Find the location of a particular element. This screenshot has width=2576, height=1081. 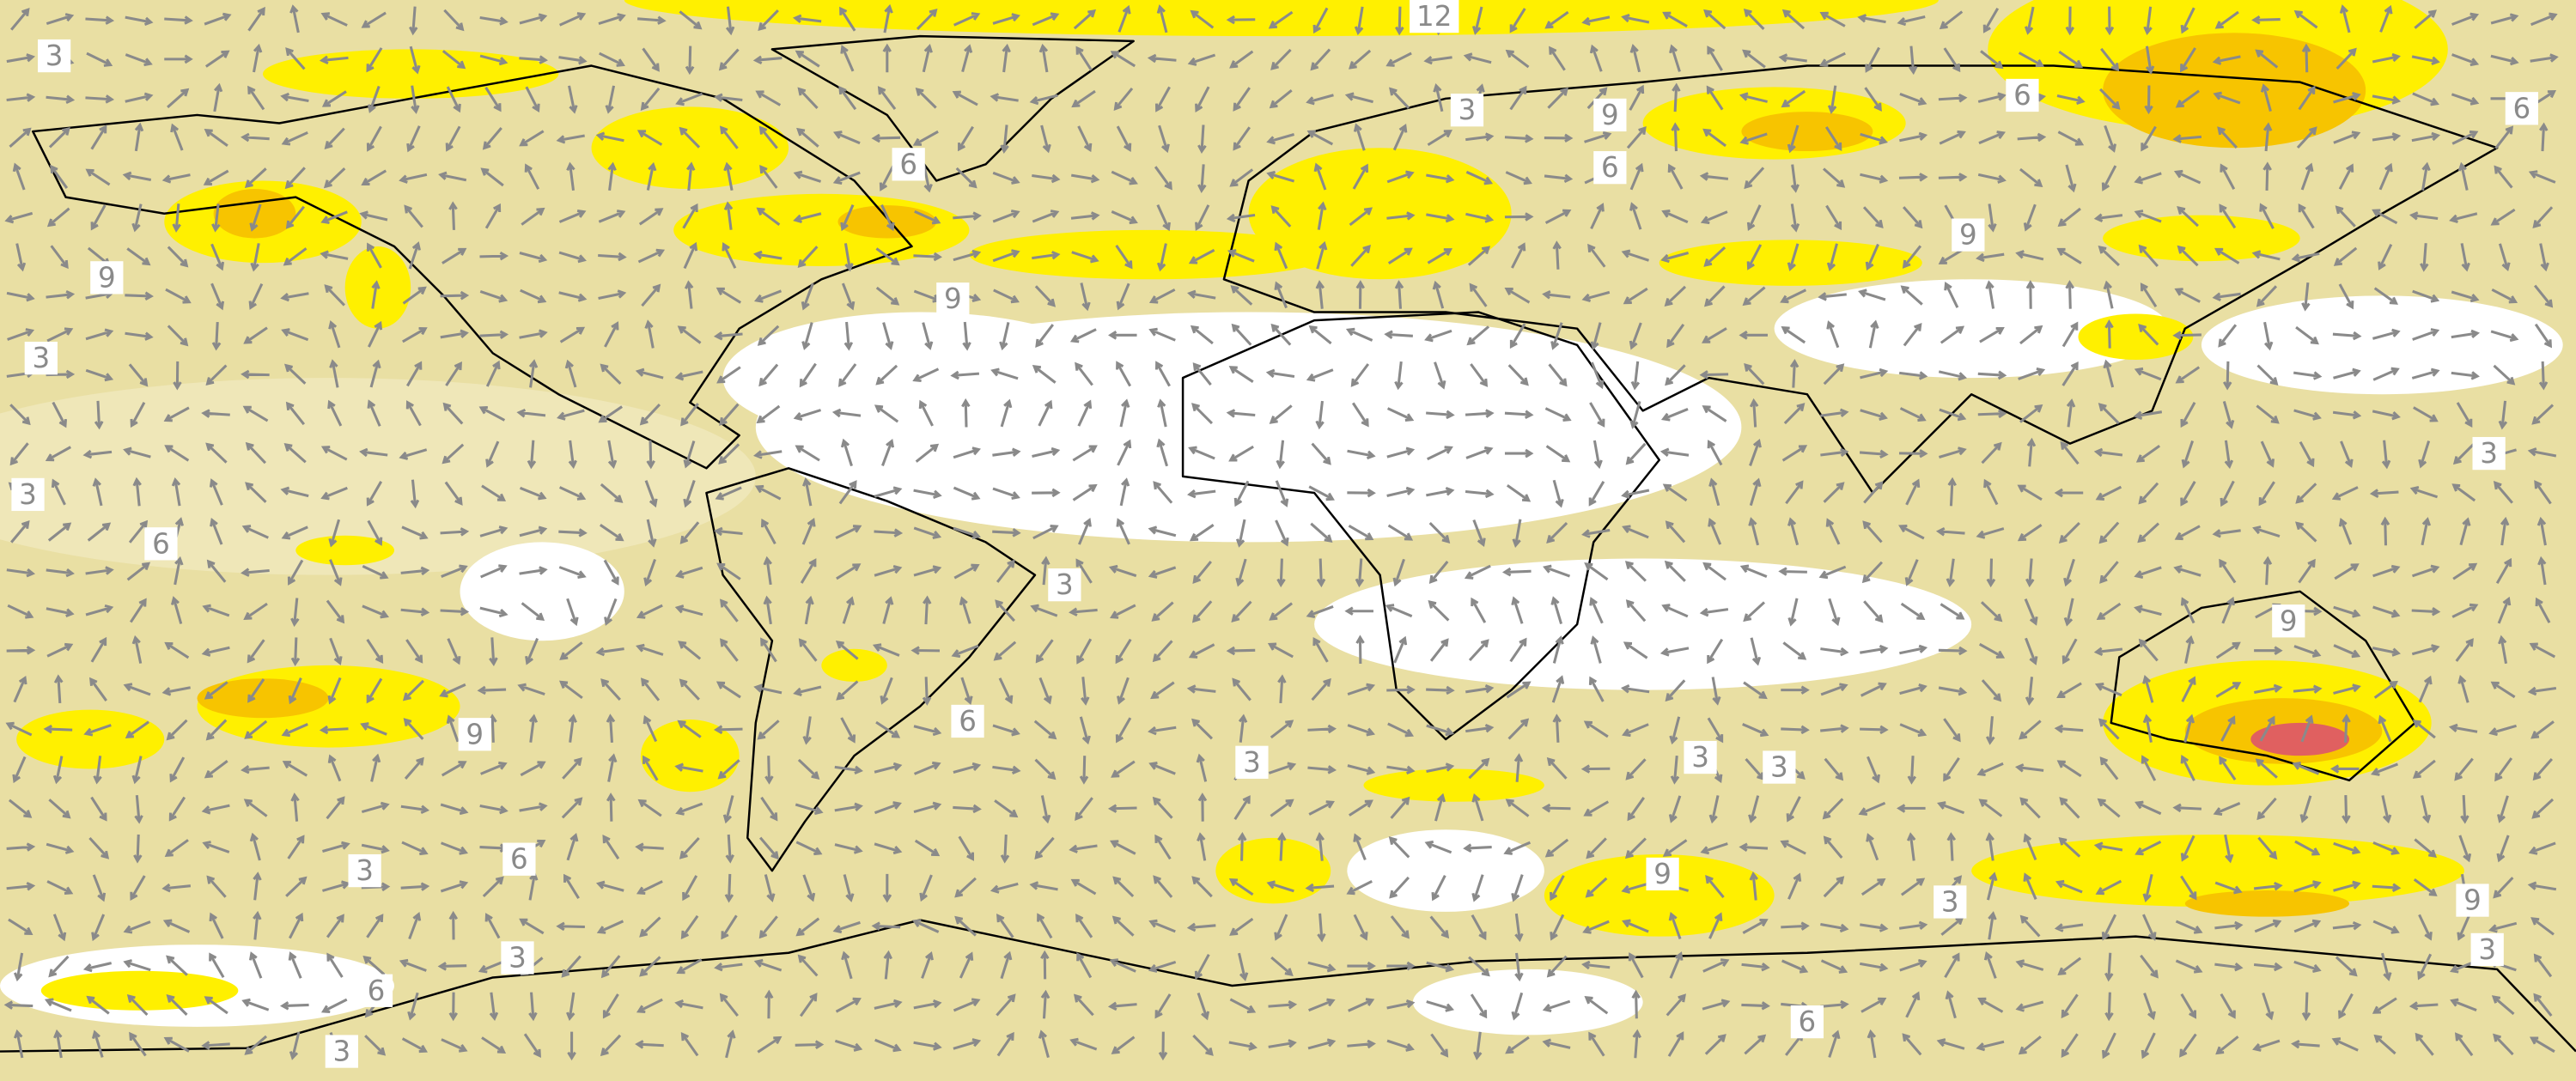

north-america is located at coordinates (472, 267).